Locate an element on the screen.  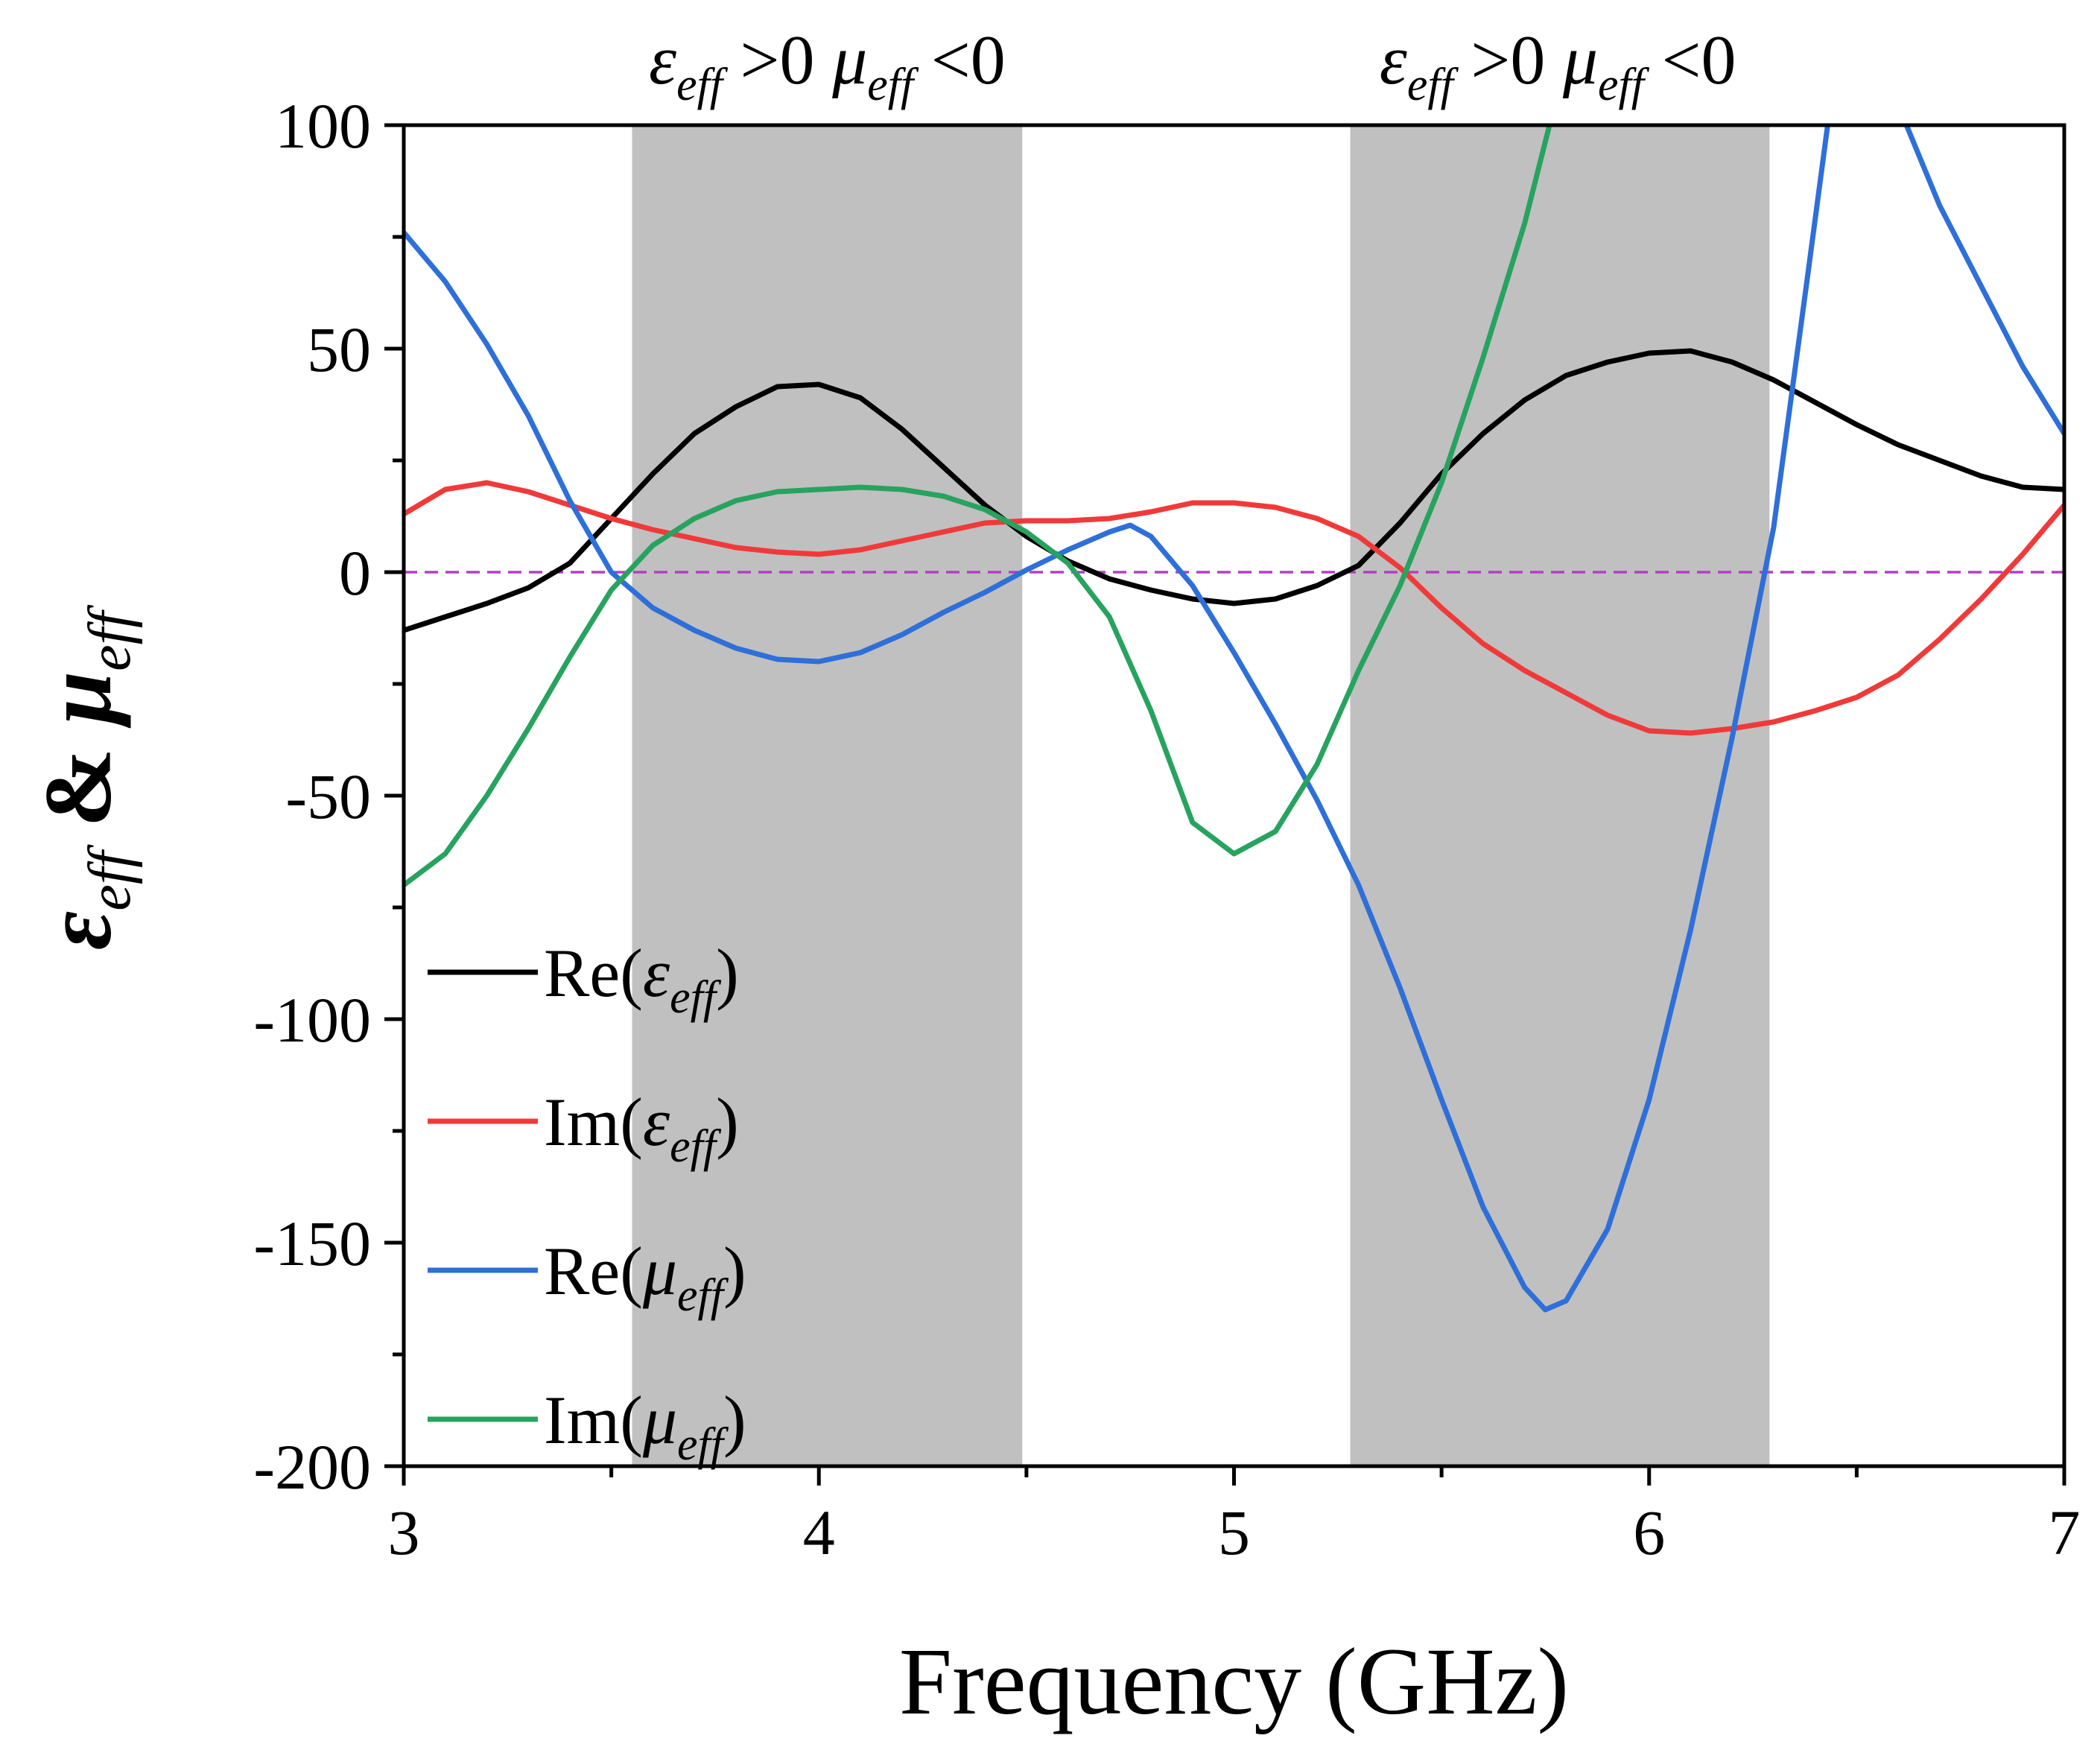
legend-item: Im(εeff) is located at coordinates (583, 1128).